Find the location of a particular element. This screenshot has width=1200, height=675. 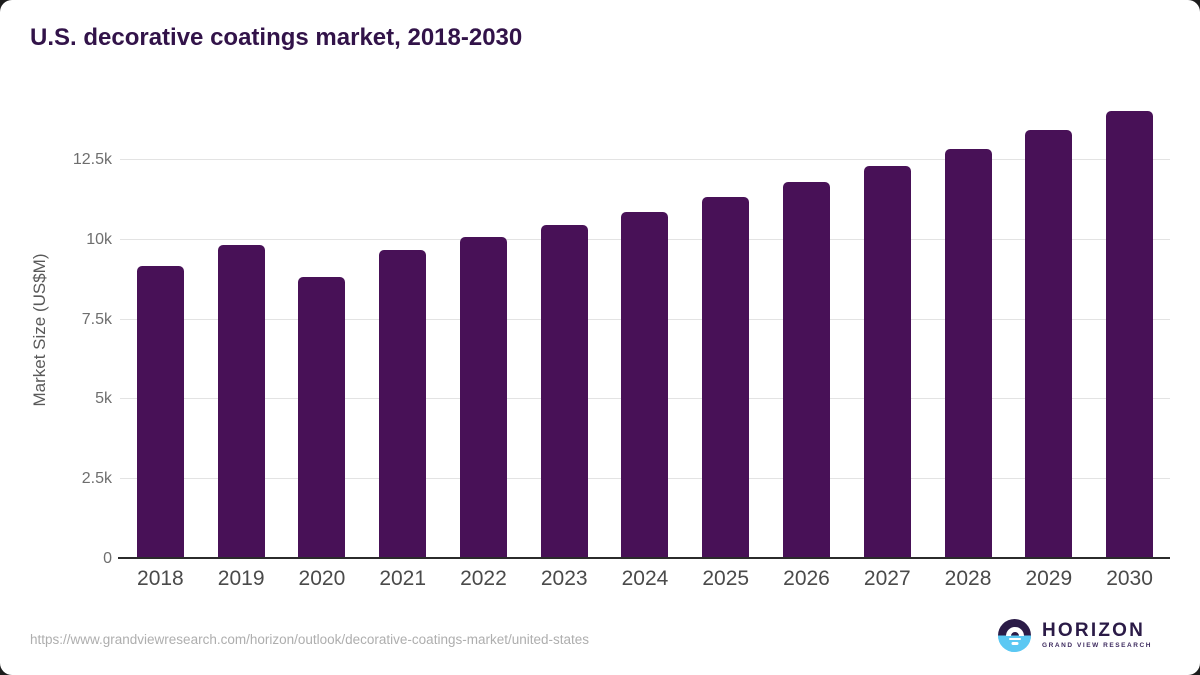

x-tick-2023: 2023 is located at coordinates (564, 578).